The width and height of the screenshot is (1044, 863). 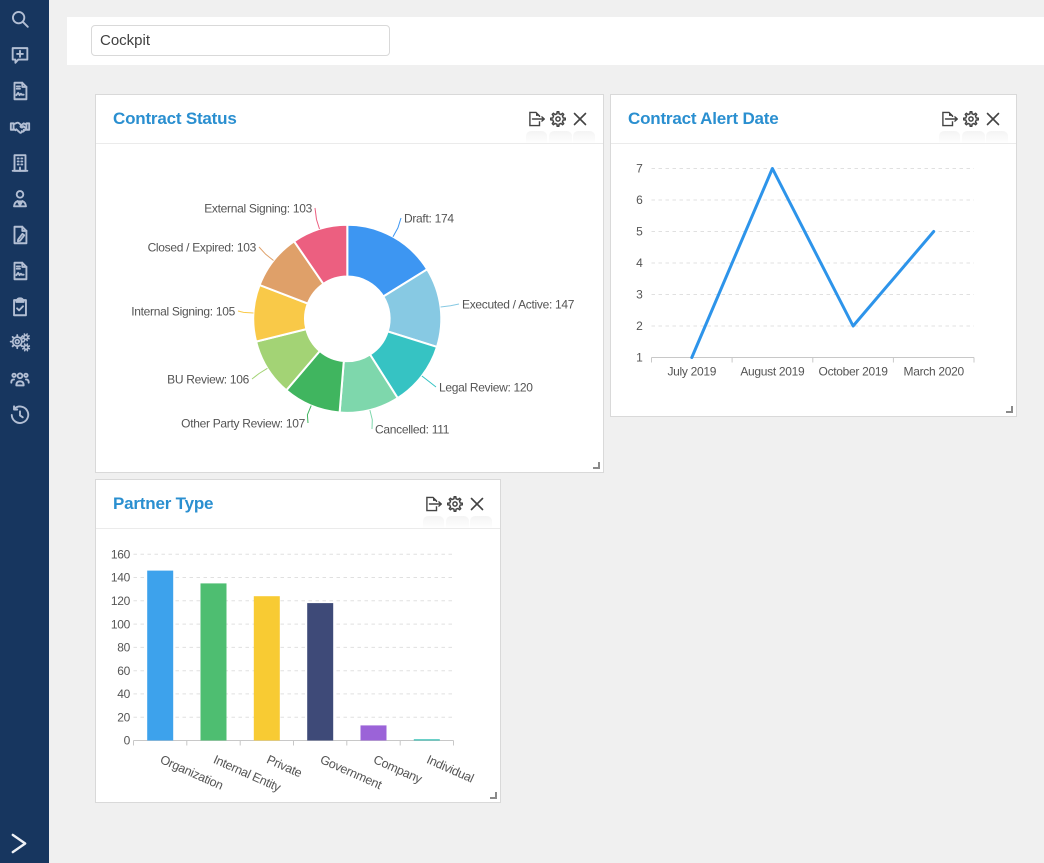 I want to click on svg-text: August 2019, so click(x=772, y=372).